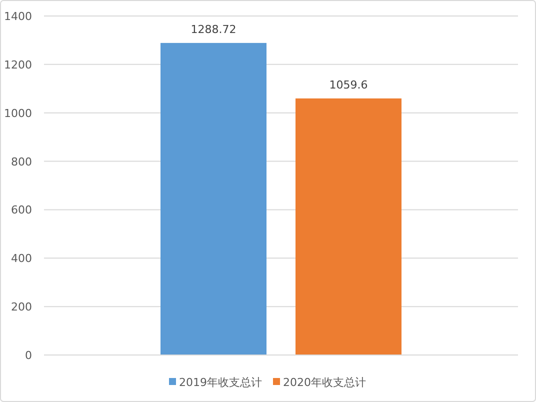  I want to click on legend-label: 2020年收支总计, so click(324, 382).